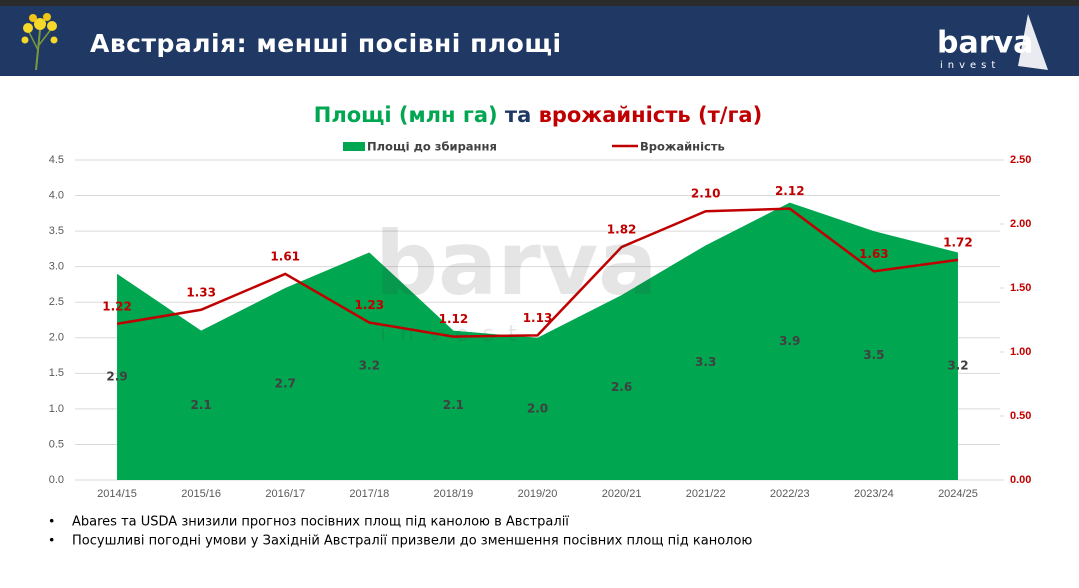 This screenshot has width=1079, height=588. I want to click on x-tick-label: 2018/19, so click(454, 494).